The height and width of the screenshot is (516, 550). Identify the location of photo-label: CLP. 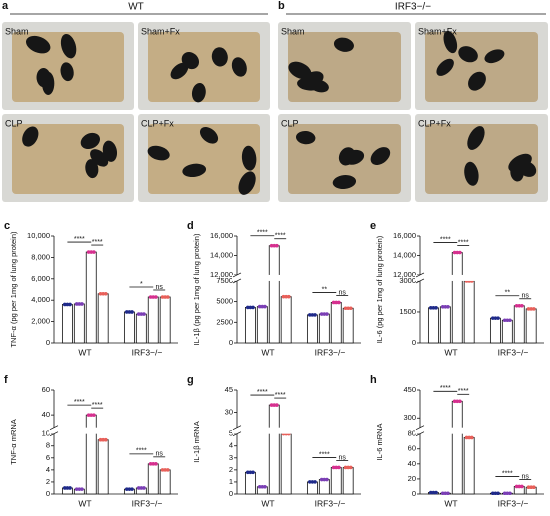
(14, 123).